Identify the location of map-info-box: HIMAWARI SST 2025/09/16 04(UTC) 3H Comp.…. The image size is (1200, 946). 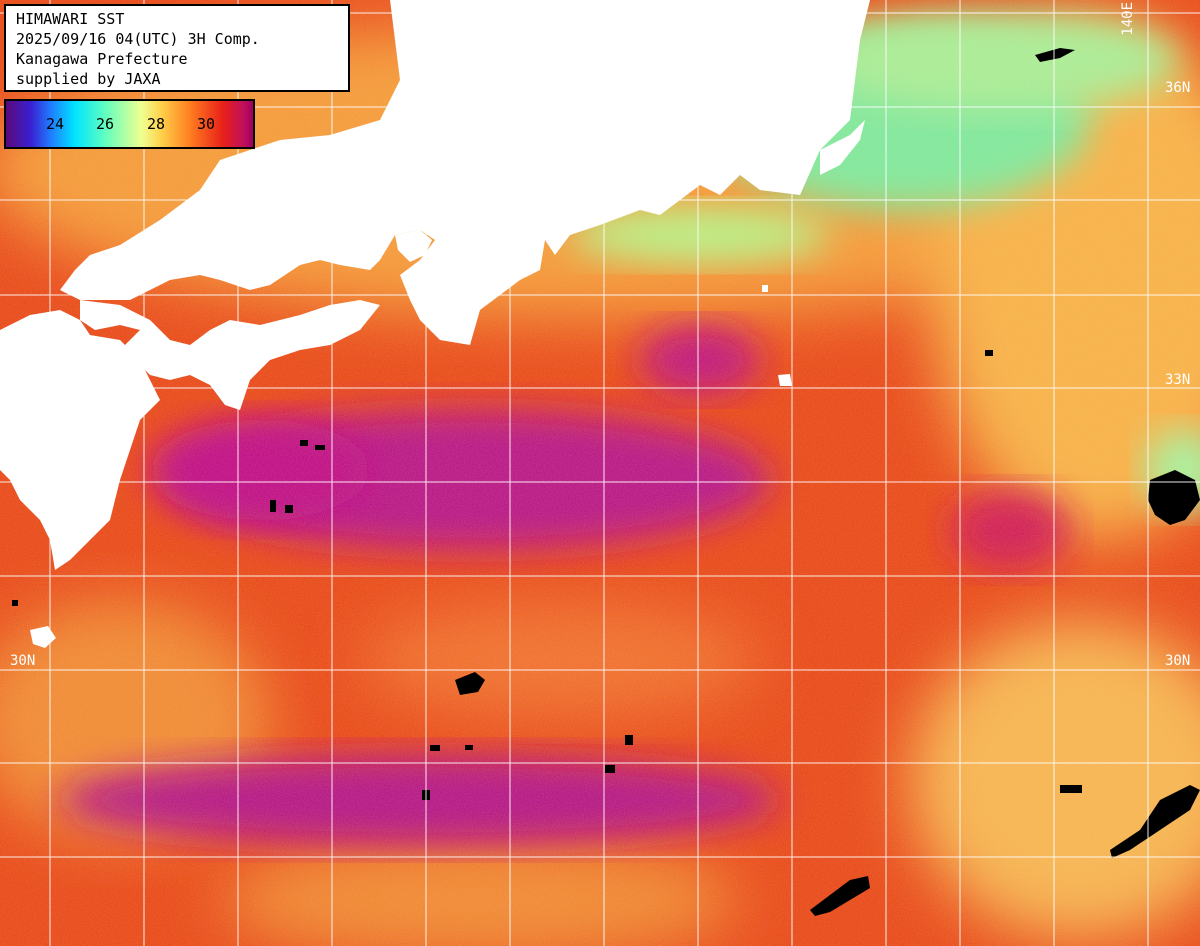
(177, 48).